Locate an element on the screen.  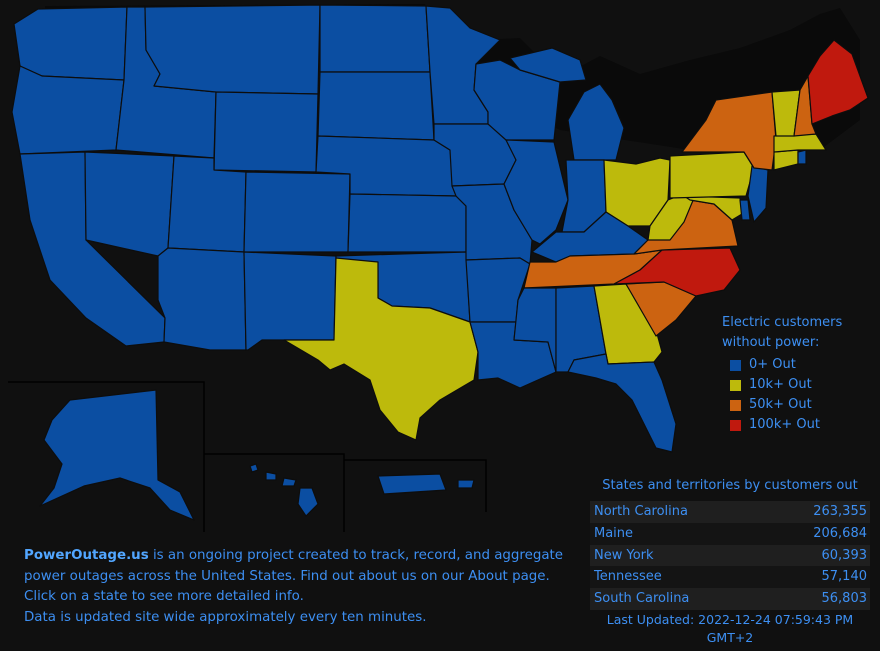
state-TX is located at coordinates (381, 349).